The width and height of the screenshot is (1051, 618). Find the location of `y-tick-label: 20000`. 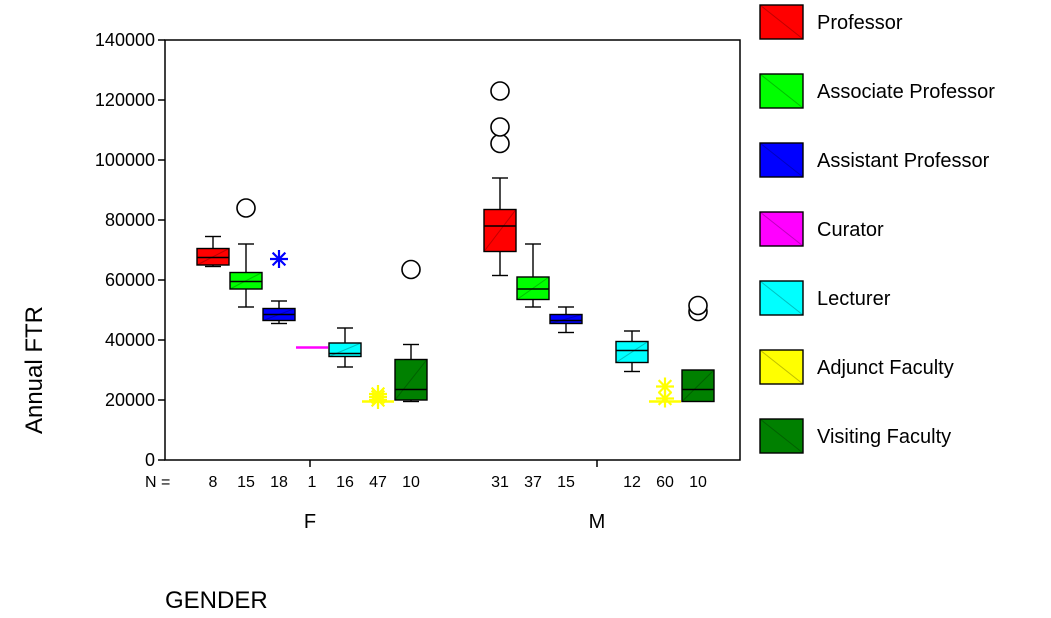

y-tick-label: 20000 is located at coordinates (130, 400).